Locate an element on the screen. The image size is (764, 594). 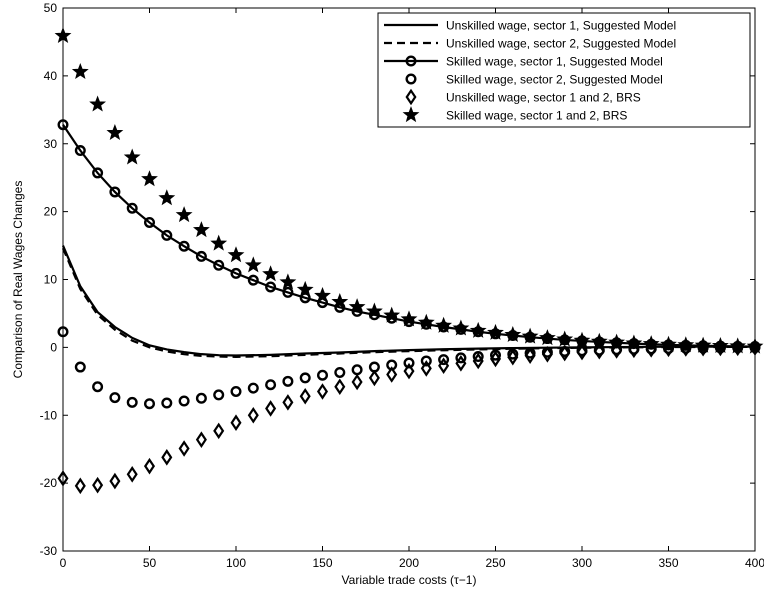
legend-label: Unskilled wage, sector 1 and 2, BRS is located at coordinates (543, 98).